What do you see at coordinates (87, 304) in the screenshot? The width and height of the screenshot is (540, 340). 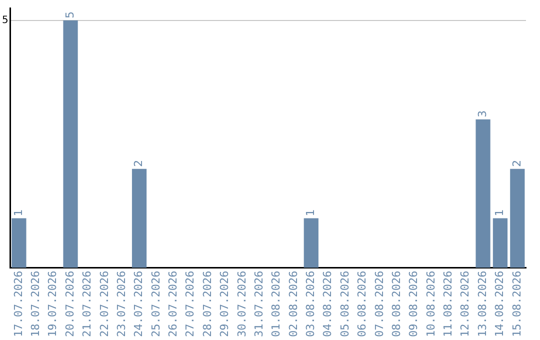 I see `x-tick-label: 21.07.2026` at bounding box center [87, 304].